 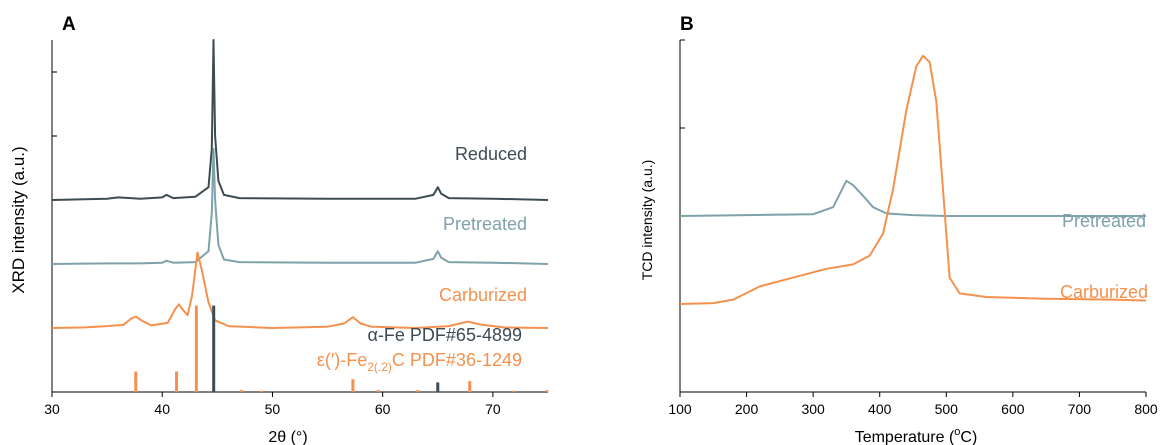 I want to click on series-pretreated, so click(x=300, y=206).